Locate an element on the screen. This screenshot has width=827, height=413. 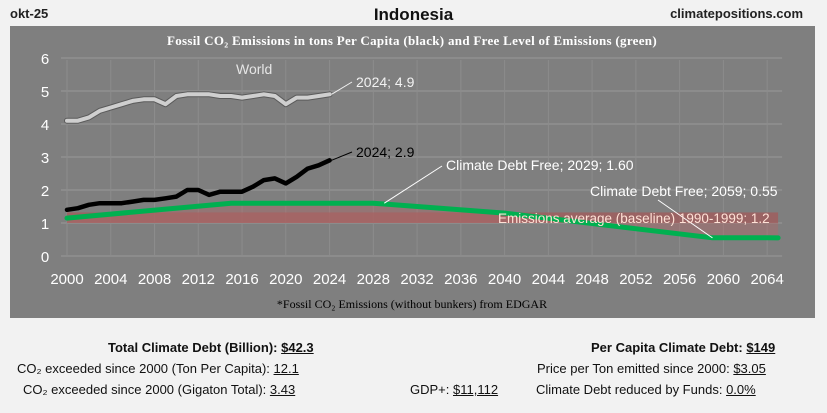
free-2059-label: Climate Debt Free; 2059; 0.55 is located at coordinates (684, 191).